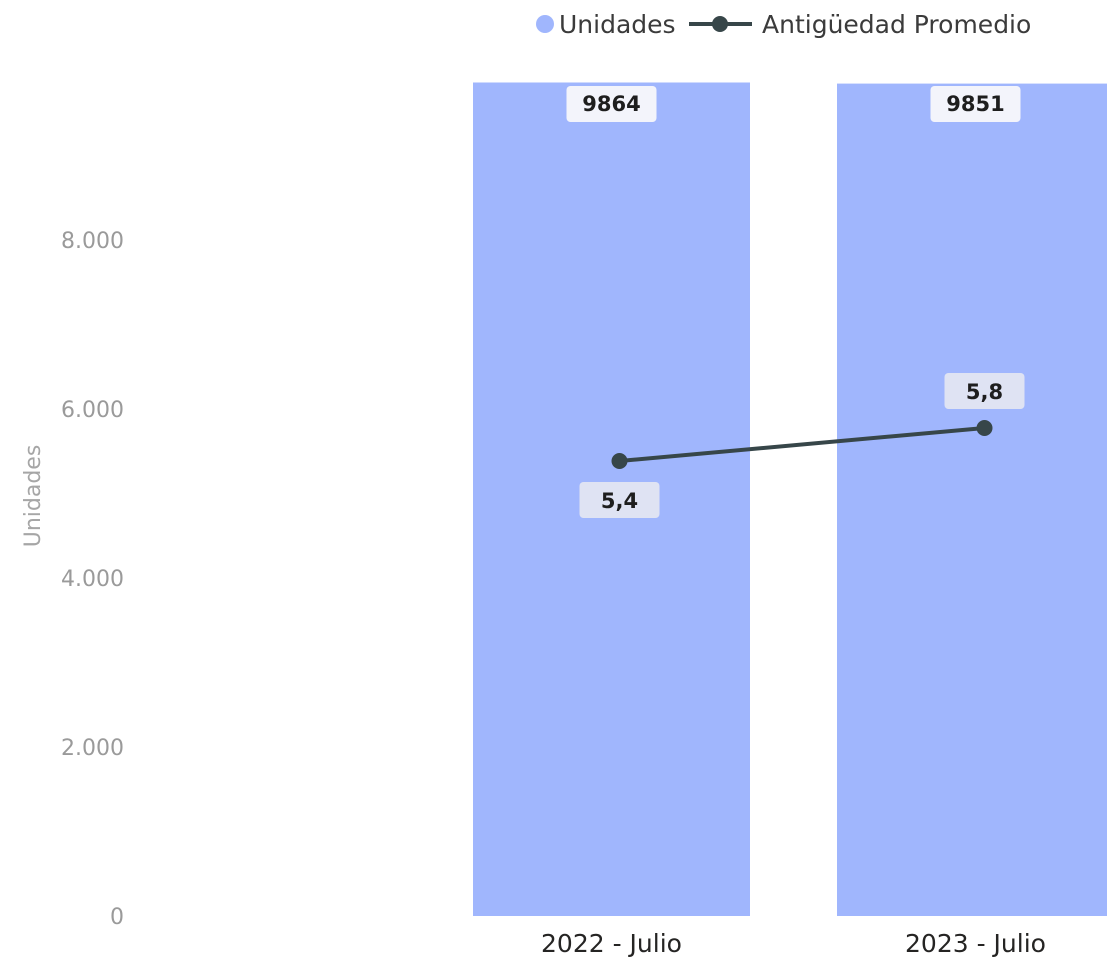 The image size is (1107, 957). Describe the element at coordinates (545, 24) in the screenshot. I see `legend-marker-unidades` at that location.